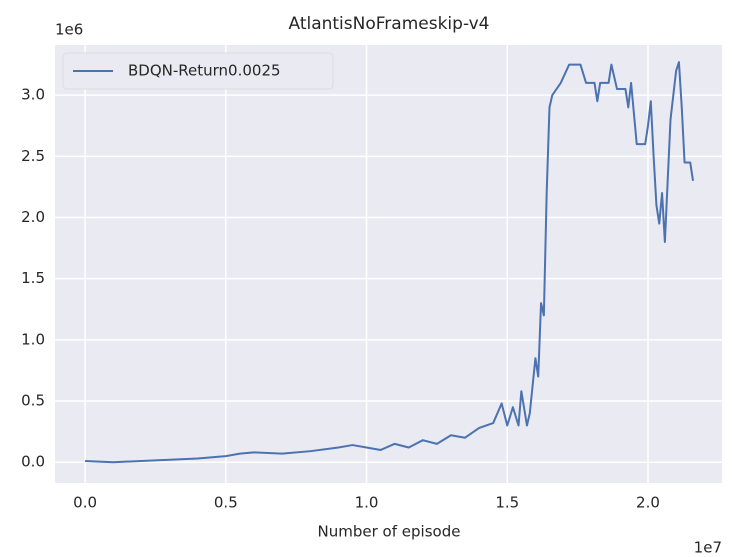 This screenshot has height=557, width=742. Describe the element at coordinates (69, 30) in the screenshot. I see `y-offset-label: 1e6` at that location.